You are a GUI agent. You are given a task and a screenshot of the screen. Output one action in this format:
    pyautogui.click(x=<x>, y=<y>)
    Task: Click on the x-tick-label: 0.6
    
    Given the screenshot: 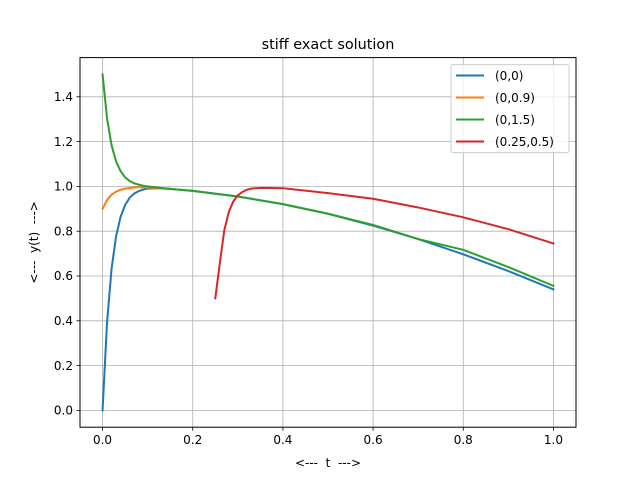 What is the action you would take?
    pyautogui.click(x=373, y=440)
    